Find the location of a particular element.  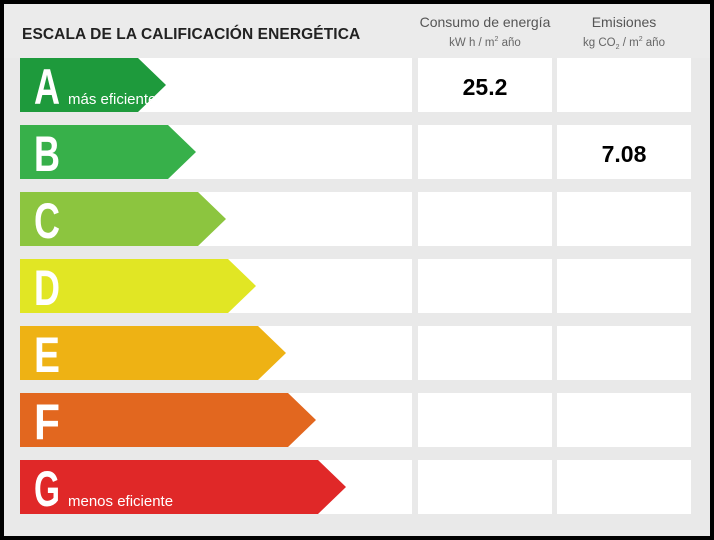

class-letter-b: B is located at coordinates (47, 154).